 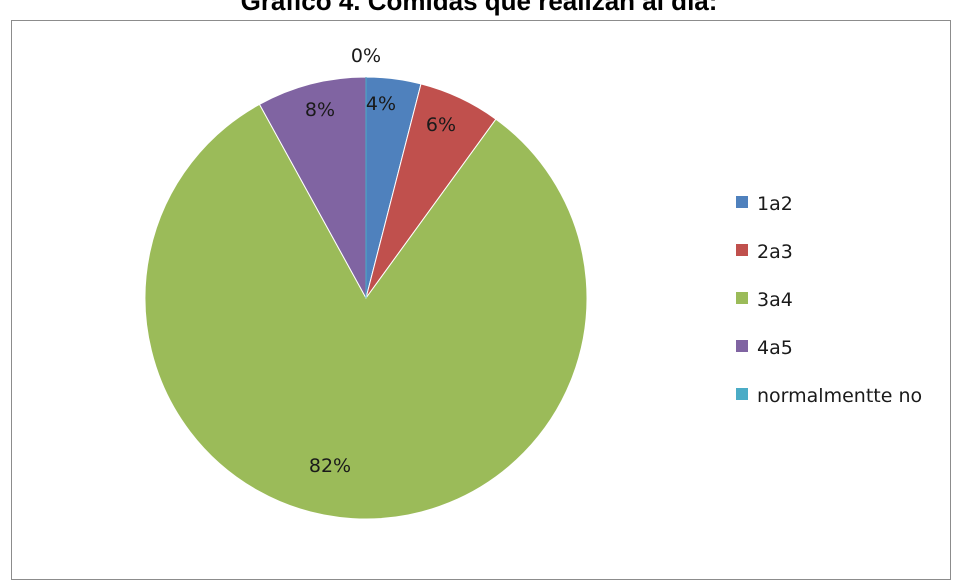 What do you see at coordinates (742, 202) in the screenshot?
I see `legend-swatch-1a2` at bounding box center [742, 202].